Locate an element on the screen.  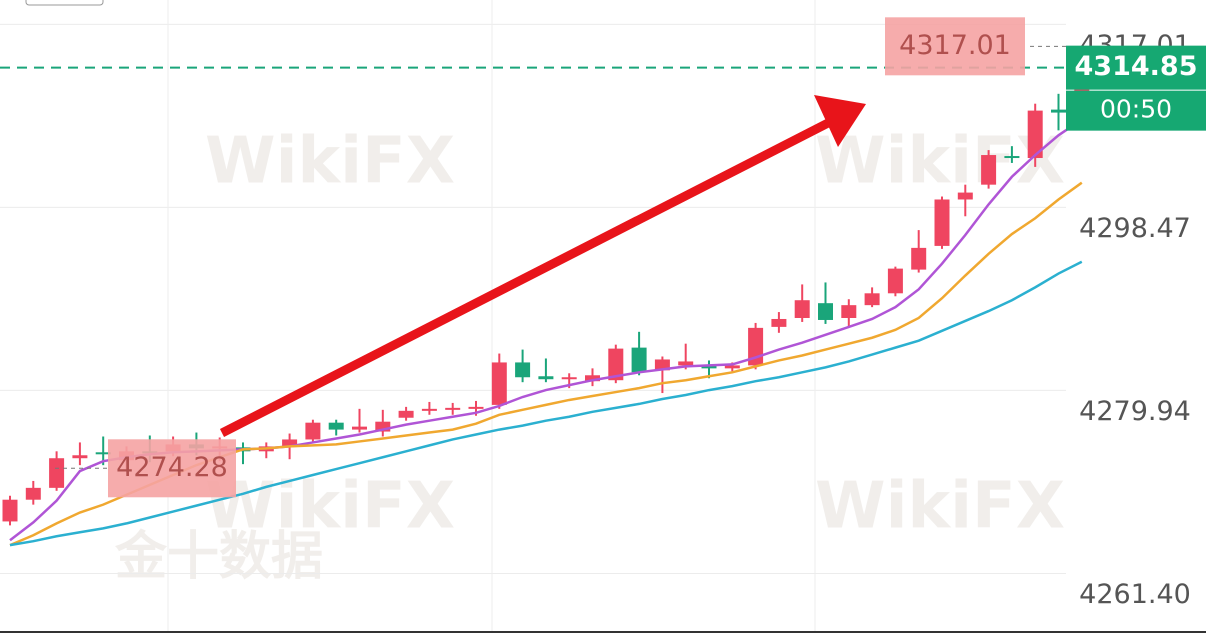
last-price-box is located at coordinates (1136, 67).